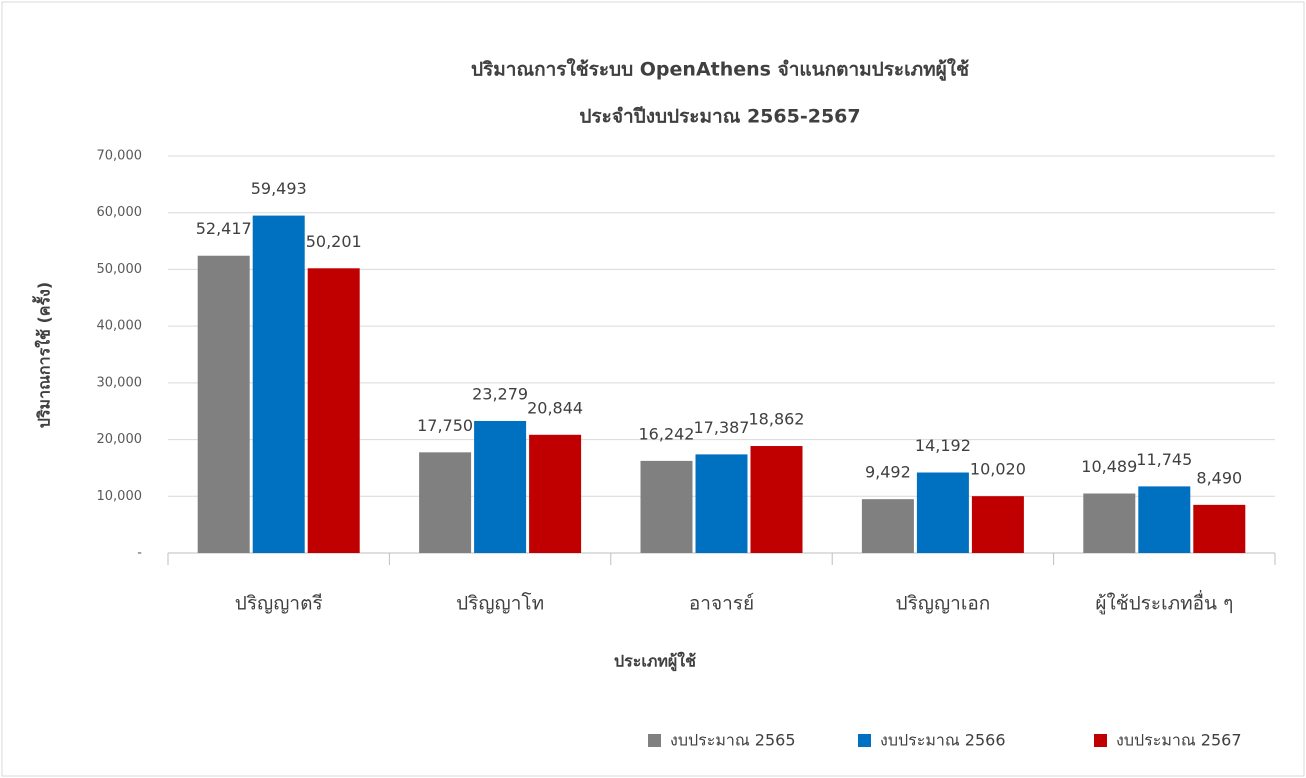  I want to click on value-label: 18,862, so click(777, 419).